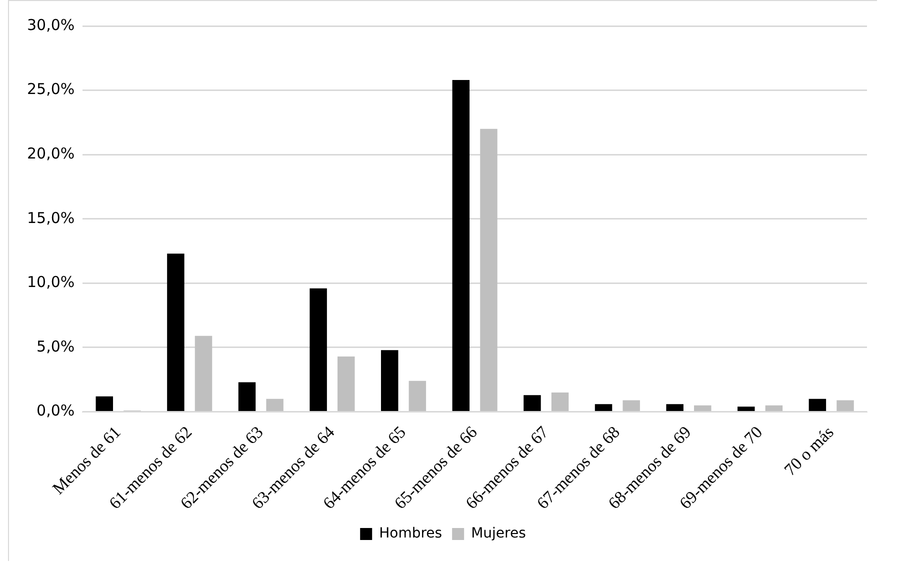 The width and height of the screenshot is (906, 563). Describe the element at coordinates (50, 282) in the screenshot. I see `y-tick-label: 10,0%` at that location.